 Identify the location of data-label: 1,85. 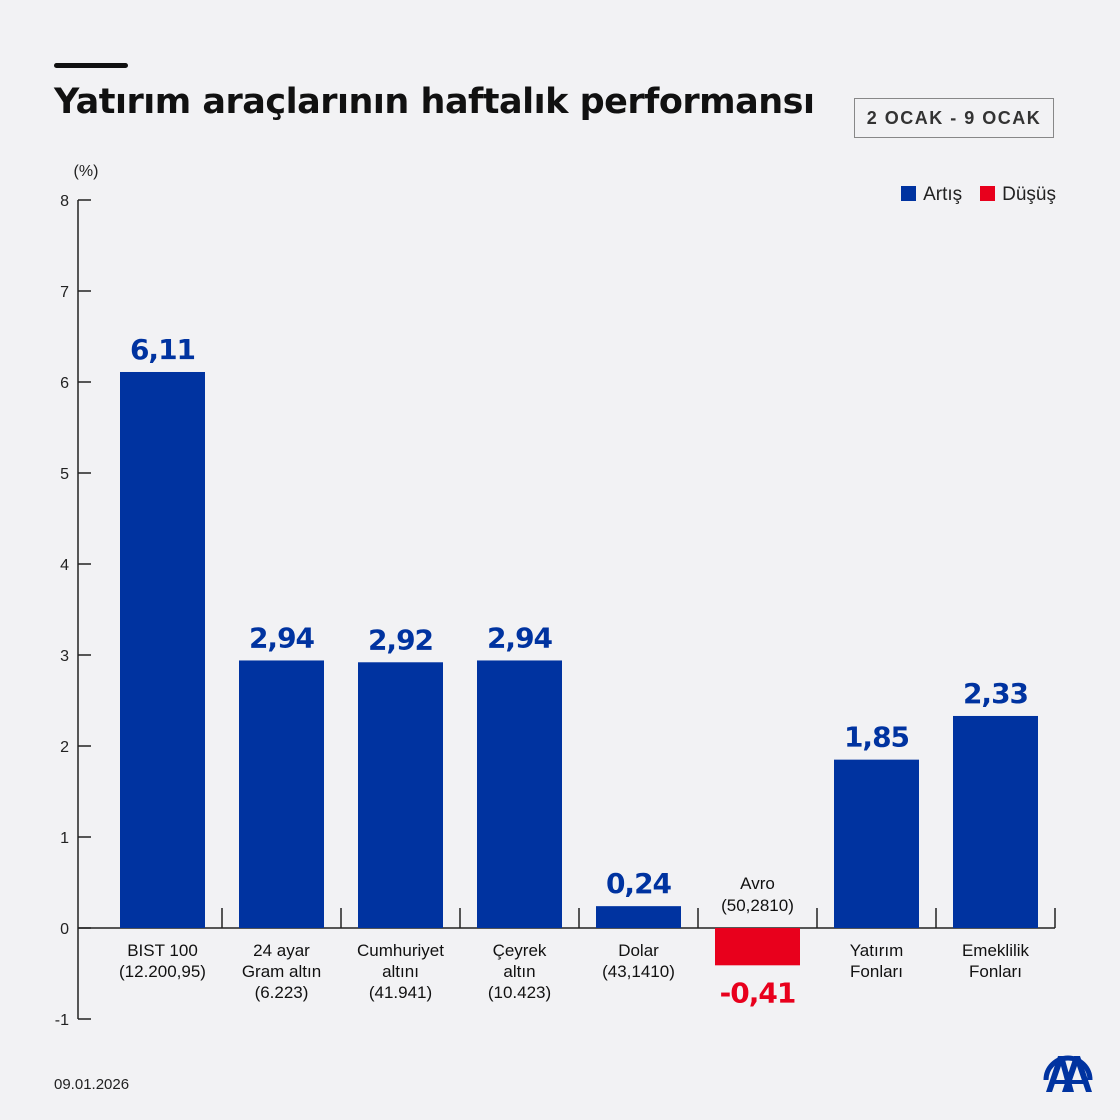
(876, 737).